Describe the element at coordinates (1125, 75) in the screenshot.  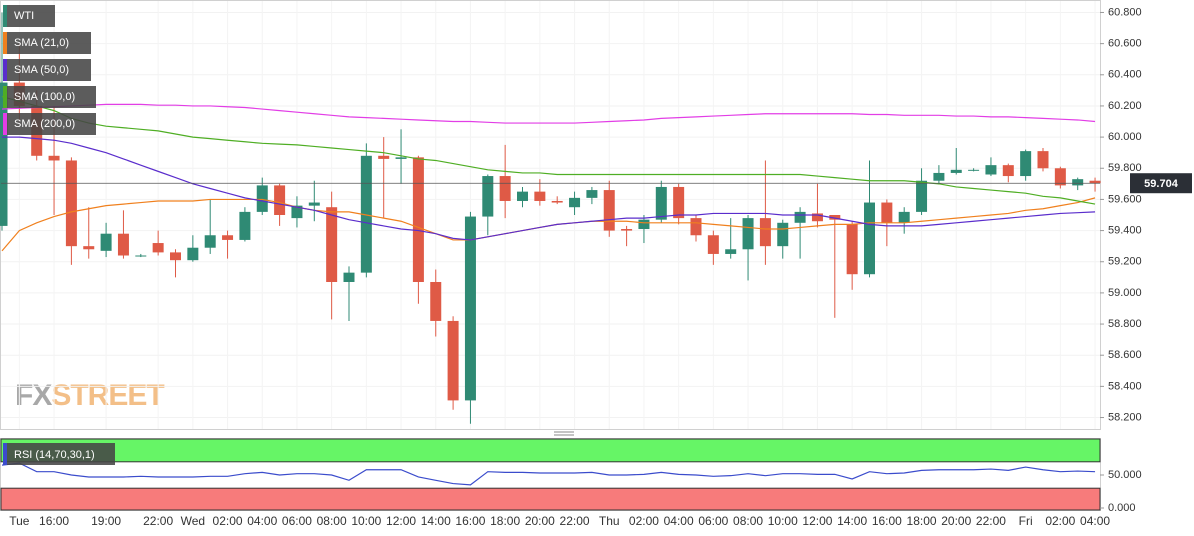
I see `y-tick-label: 60.400` at that location.